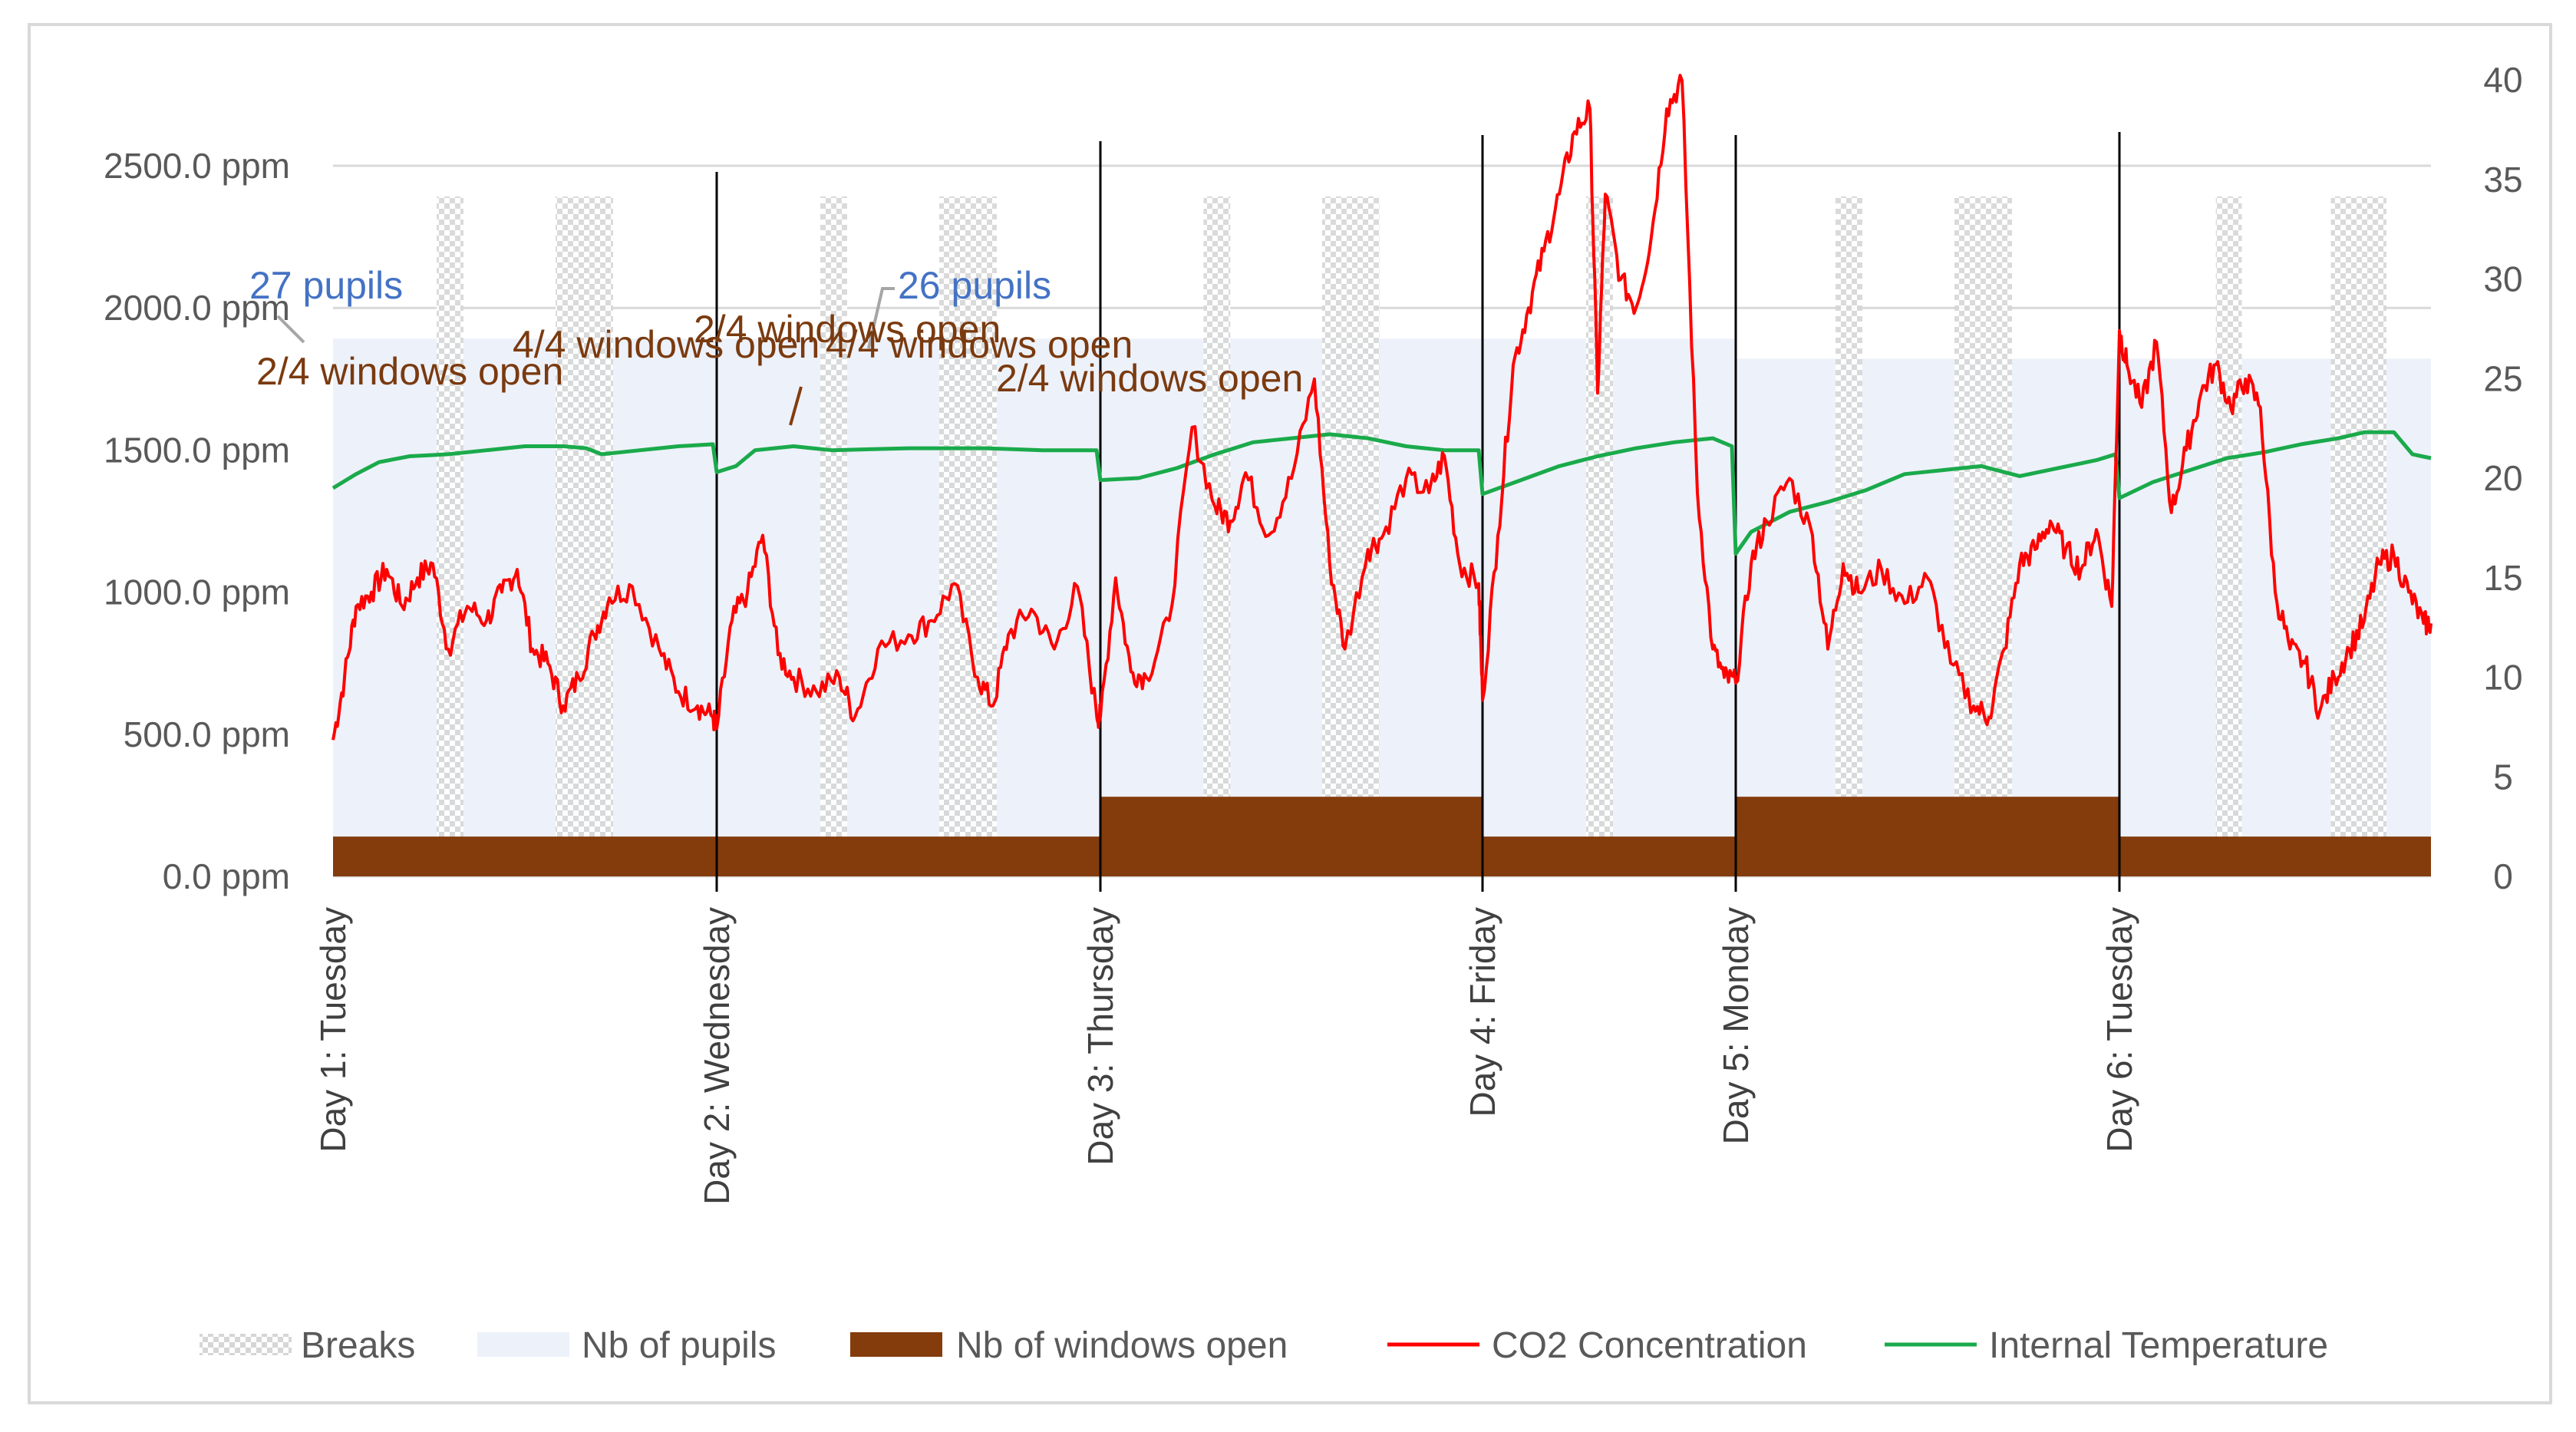 Image resolution: width=2576 pixels, height=1432 pixels. I want to click on legend-swatch-breaks, so click(246, 1344).